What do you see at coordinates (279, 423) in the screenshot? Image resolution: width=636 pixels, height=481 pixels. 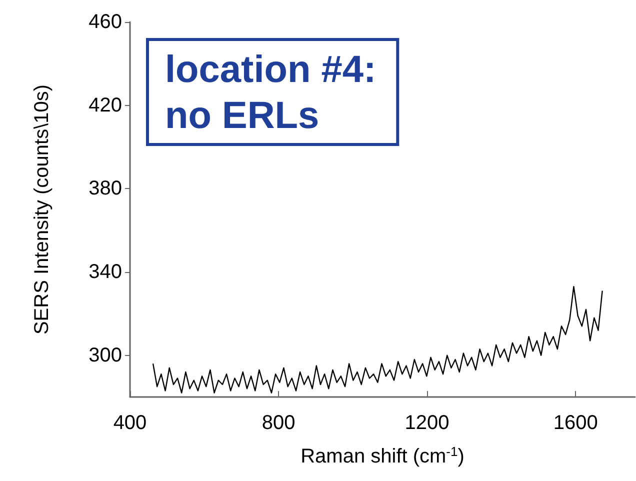 I see `x-tick-label: 800` at bounding box center [279, 423].